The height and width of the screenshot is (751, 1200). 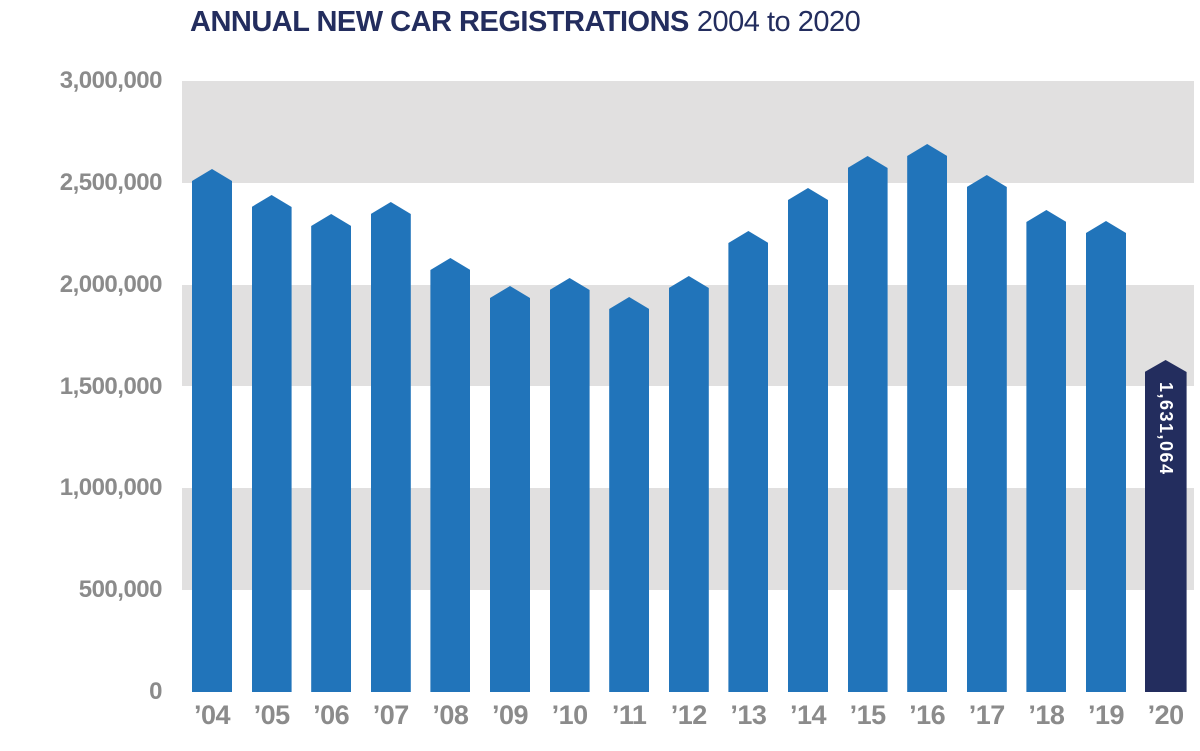 What do you see at coordinates (778, 22) in the screenshot?
I see `chart-title-range: 2004 to 2020` at bounding box center [778, 22].